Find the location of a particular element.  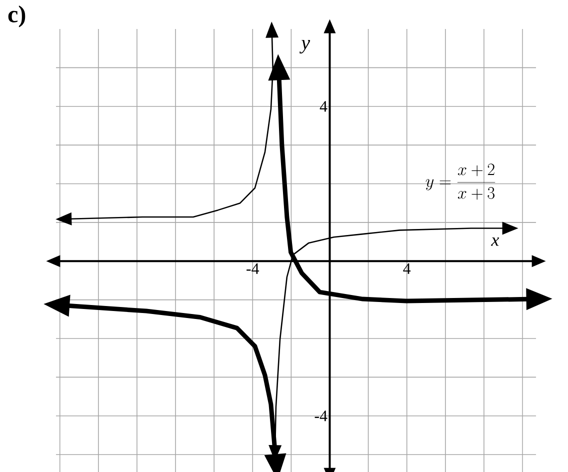

annotation: $y = \frac{x + 2}{x + 3}$ is located at coordinates (461, 182).